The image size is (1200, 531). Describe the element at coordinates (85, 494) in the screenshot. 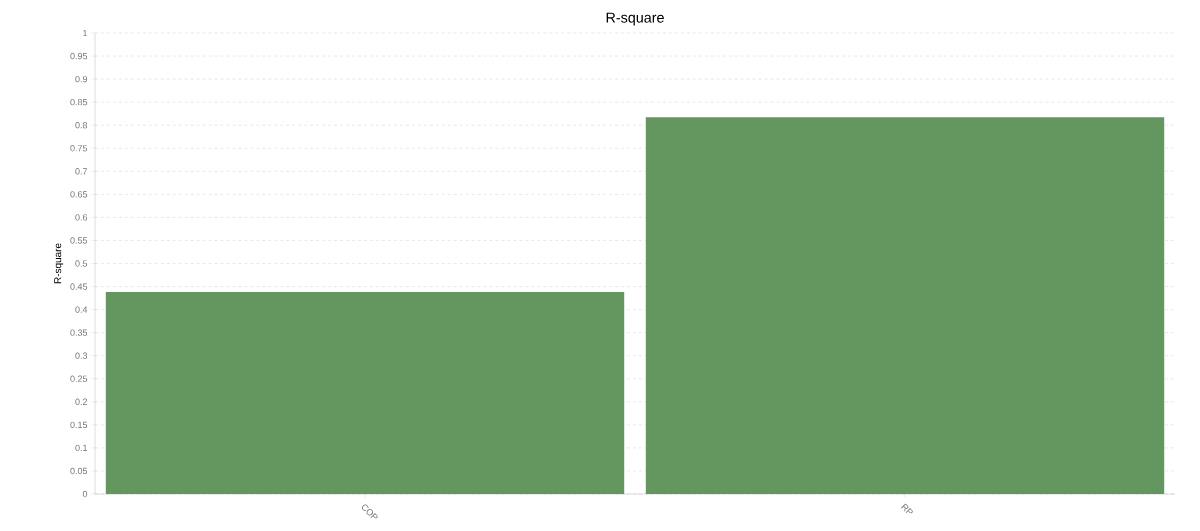

I see `y-tick-label: 0` at that location.